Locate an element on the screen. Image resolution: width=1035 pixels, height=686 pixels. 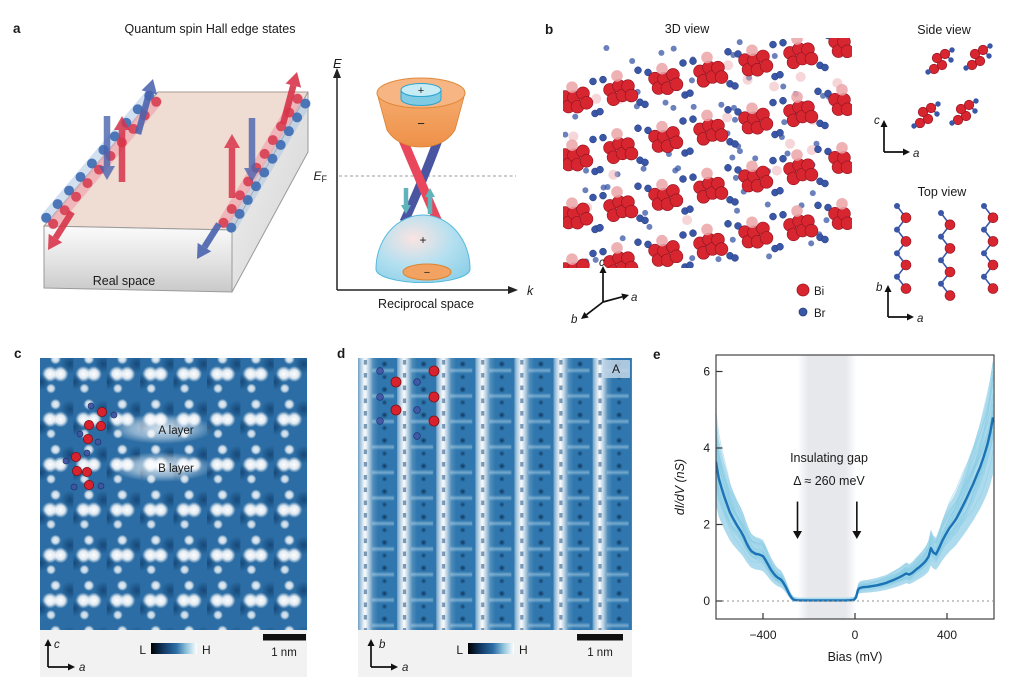
panel-c: A layer B layer c a L H 1 nm is located at coordinates (173, 517).